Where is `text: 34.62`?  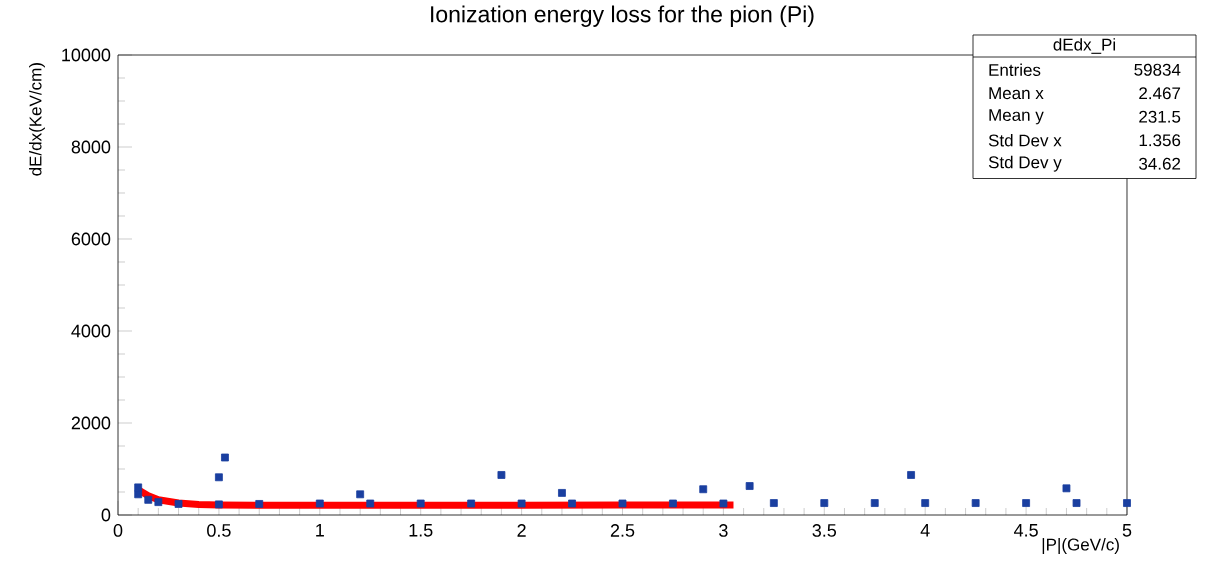
text: 34.62 is located at coordinates (1160, 163).